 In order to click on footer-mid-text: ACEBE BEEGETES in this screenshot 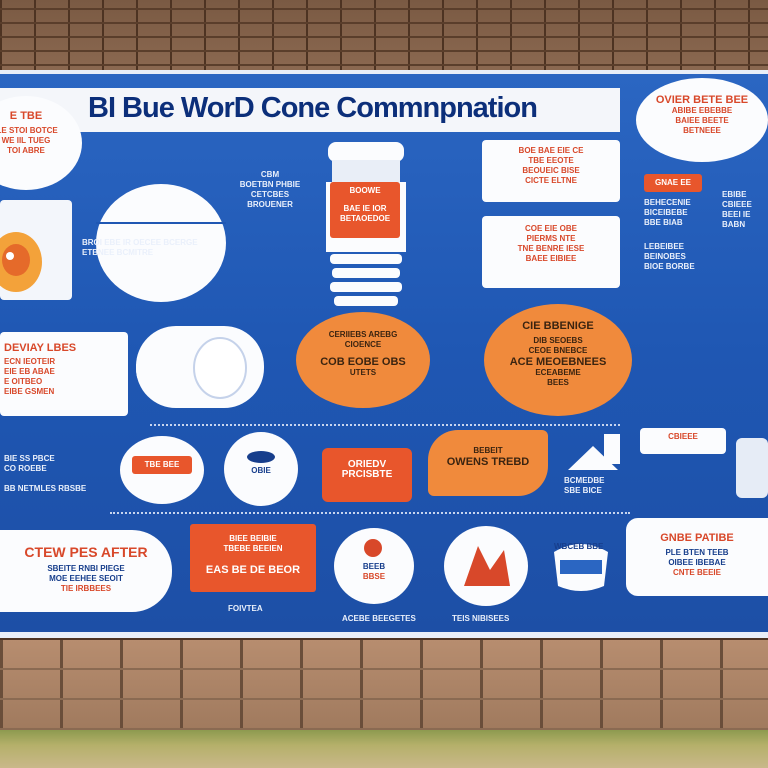, I will do `click(379, 618)`.